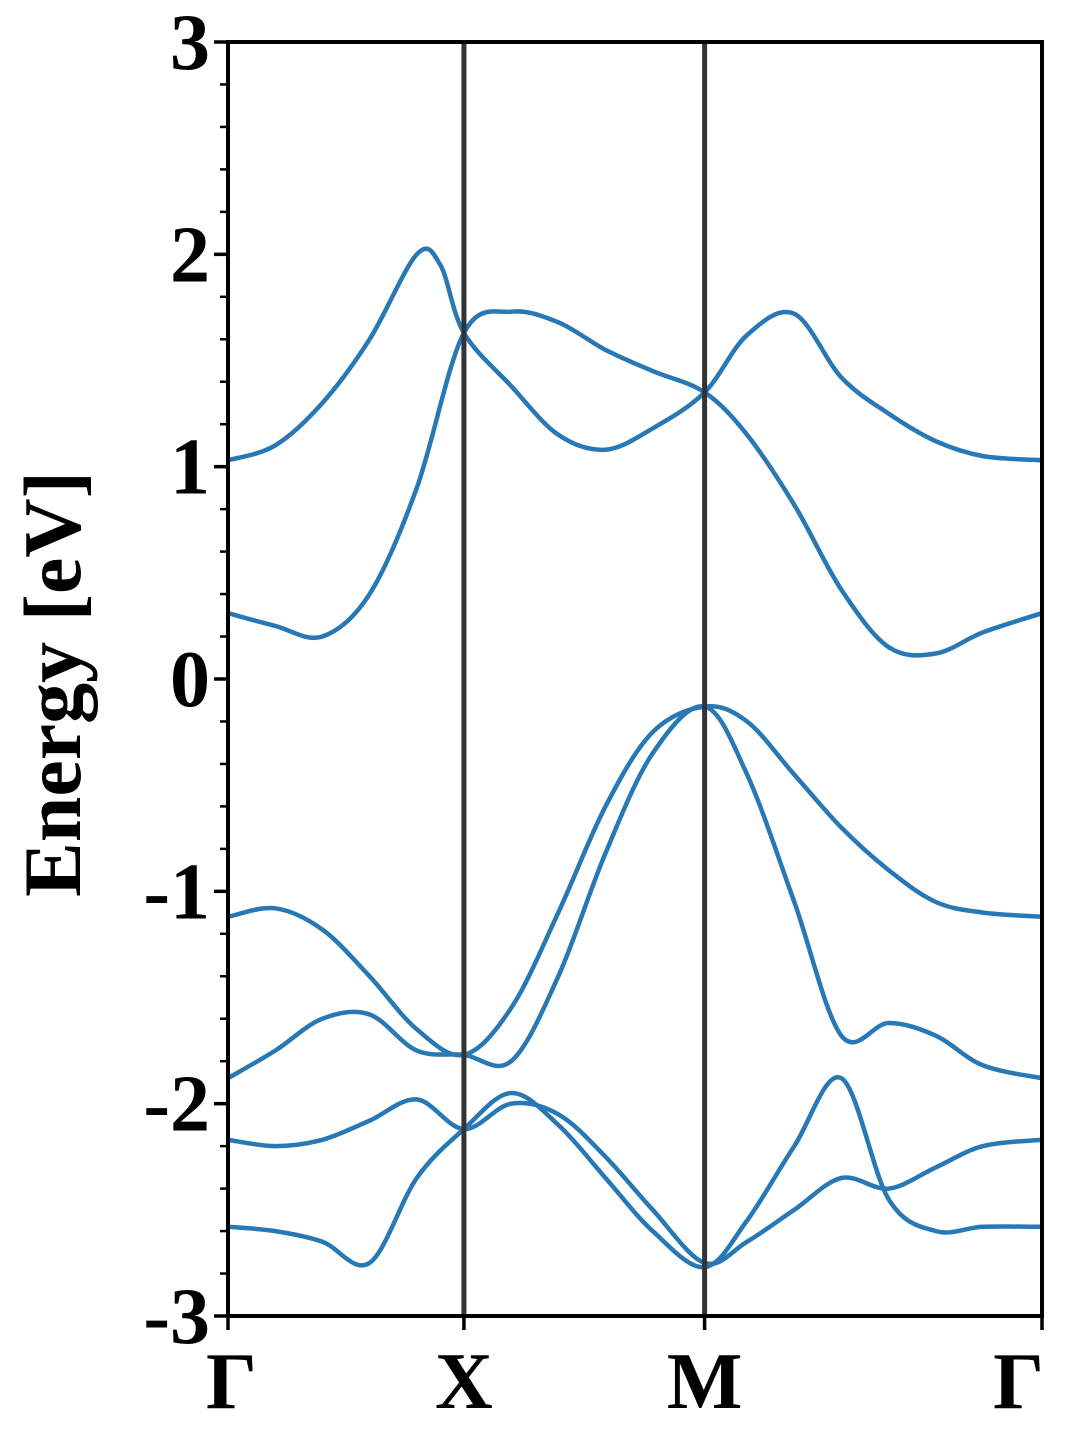 The image size is (1080, 1440). Describe the element at coordinates (705, 1382) in the screenshot. I see `x-tick-label: M` at that location.